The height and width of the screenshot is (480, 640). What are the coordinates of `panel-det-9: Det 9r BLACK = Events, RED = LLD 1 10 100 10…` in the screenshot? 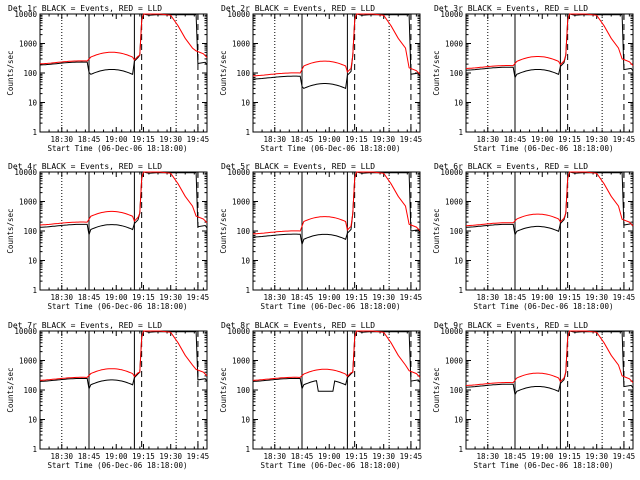 It's located at (533, 395).